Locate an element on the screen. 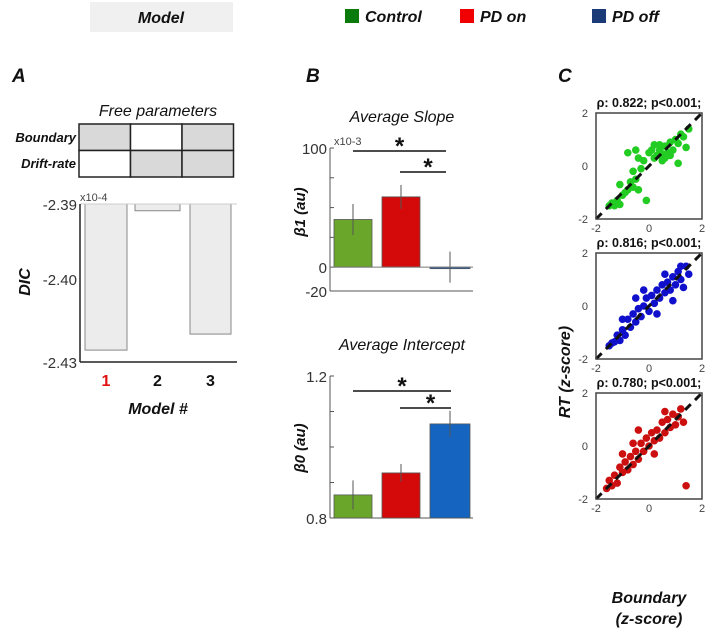 The height and width of the screenshot is (632, 714). x-tick-label: 1 is located at coordinates (106, 381).